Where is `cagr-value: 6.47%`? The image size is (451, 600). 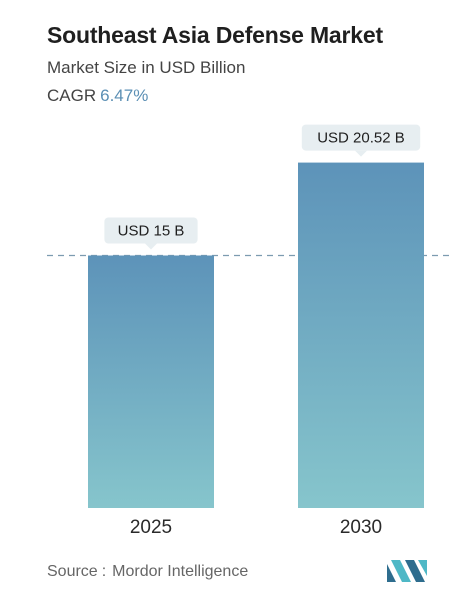 cagr-value: 6.47% is located at coordinates (124, 95).